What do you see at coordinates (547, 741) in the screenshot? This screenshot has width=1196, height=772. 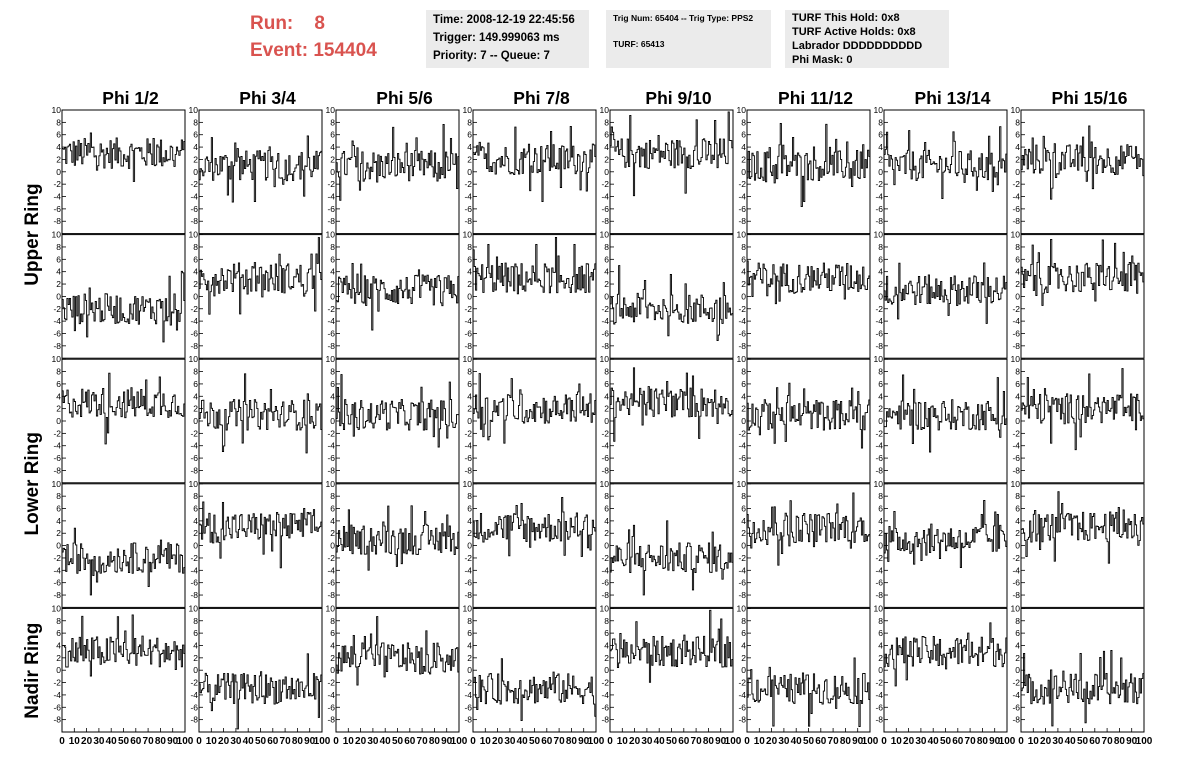 I see `x-tick-label: 60` at bounding box center [547, 741].